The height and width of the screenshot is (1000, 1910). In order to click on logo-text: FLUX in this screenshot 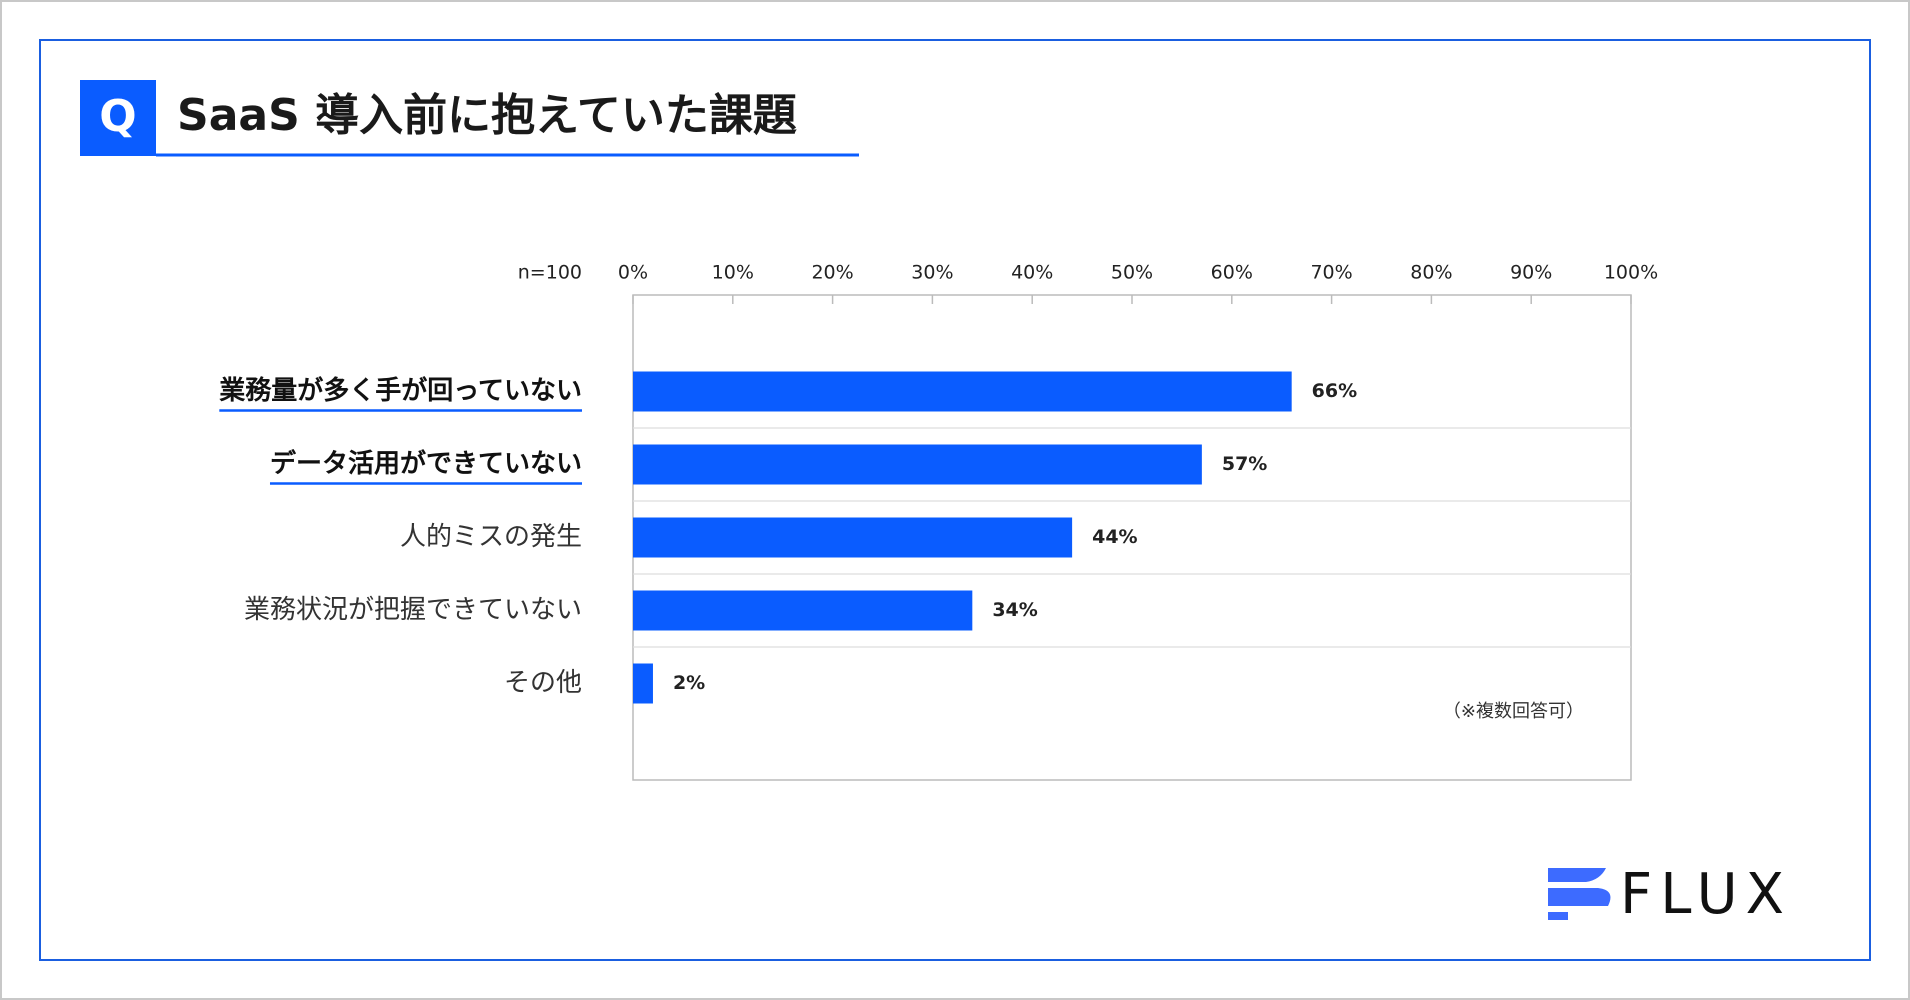, I will do `click(1706, 894)`.